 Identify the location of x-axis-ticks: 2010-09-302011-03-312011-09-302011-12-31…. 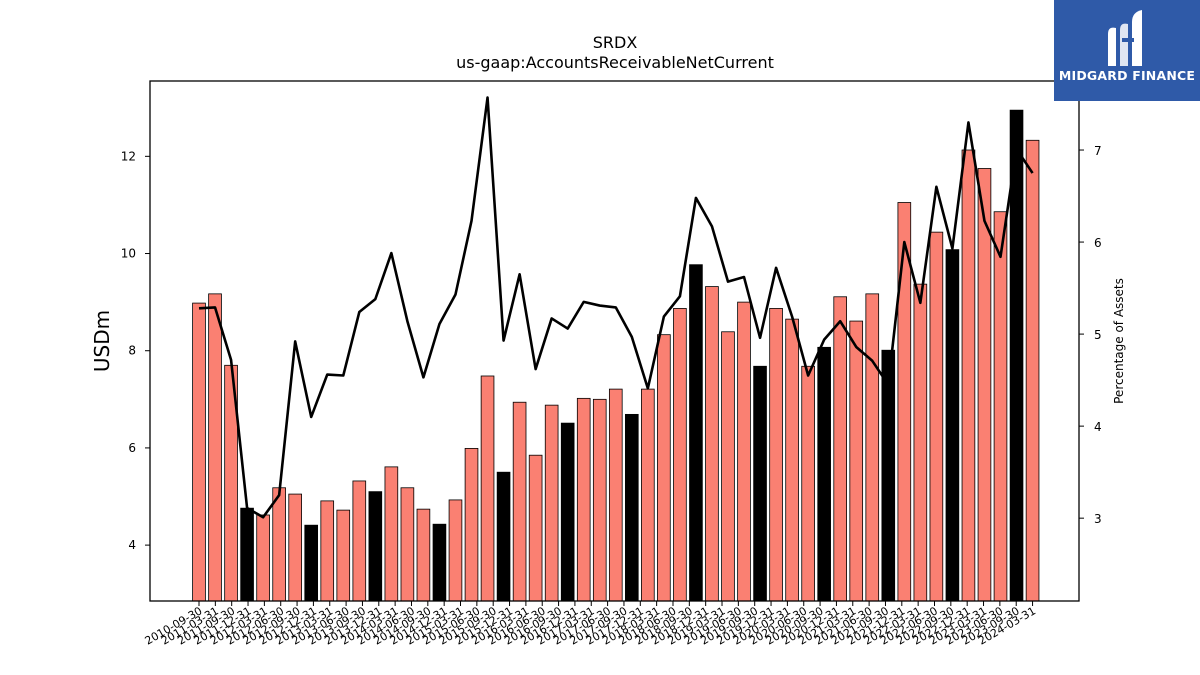
(590, 624).